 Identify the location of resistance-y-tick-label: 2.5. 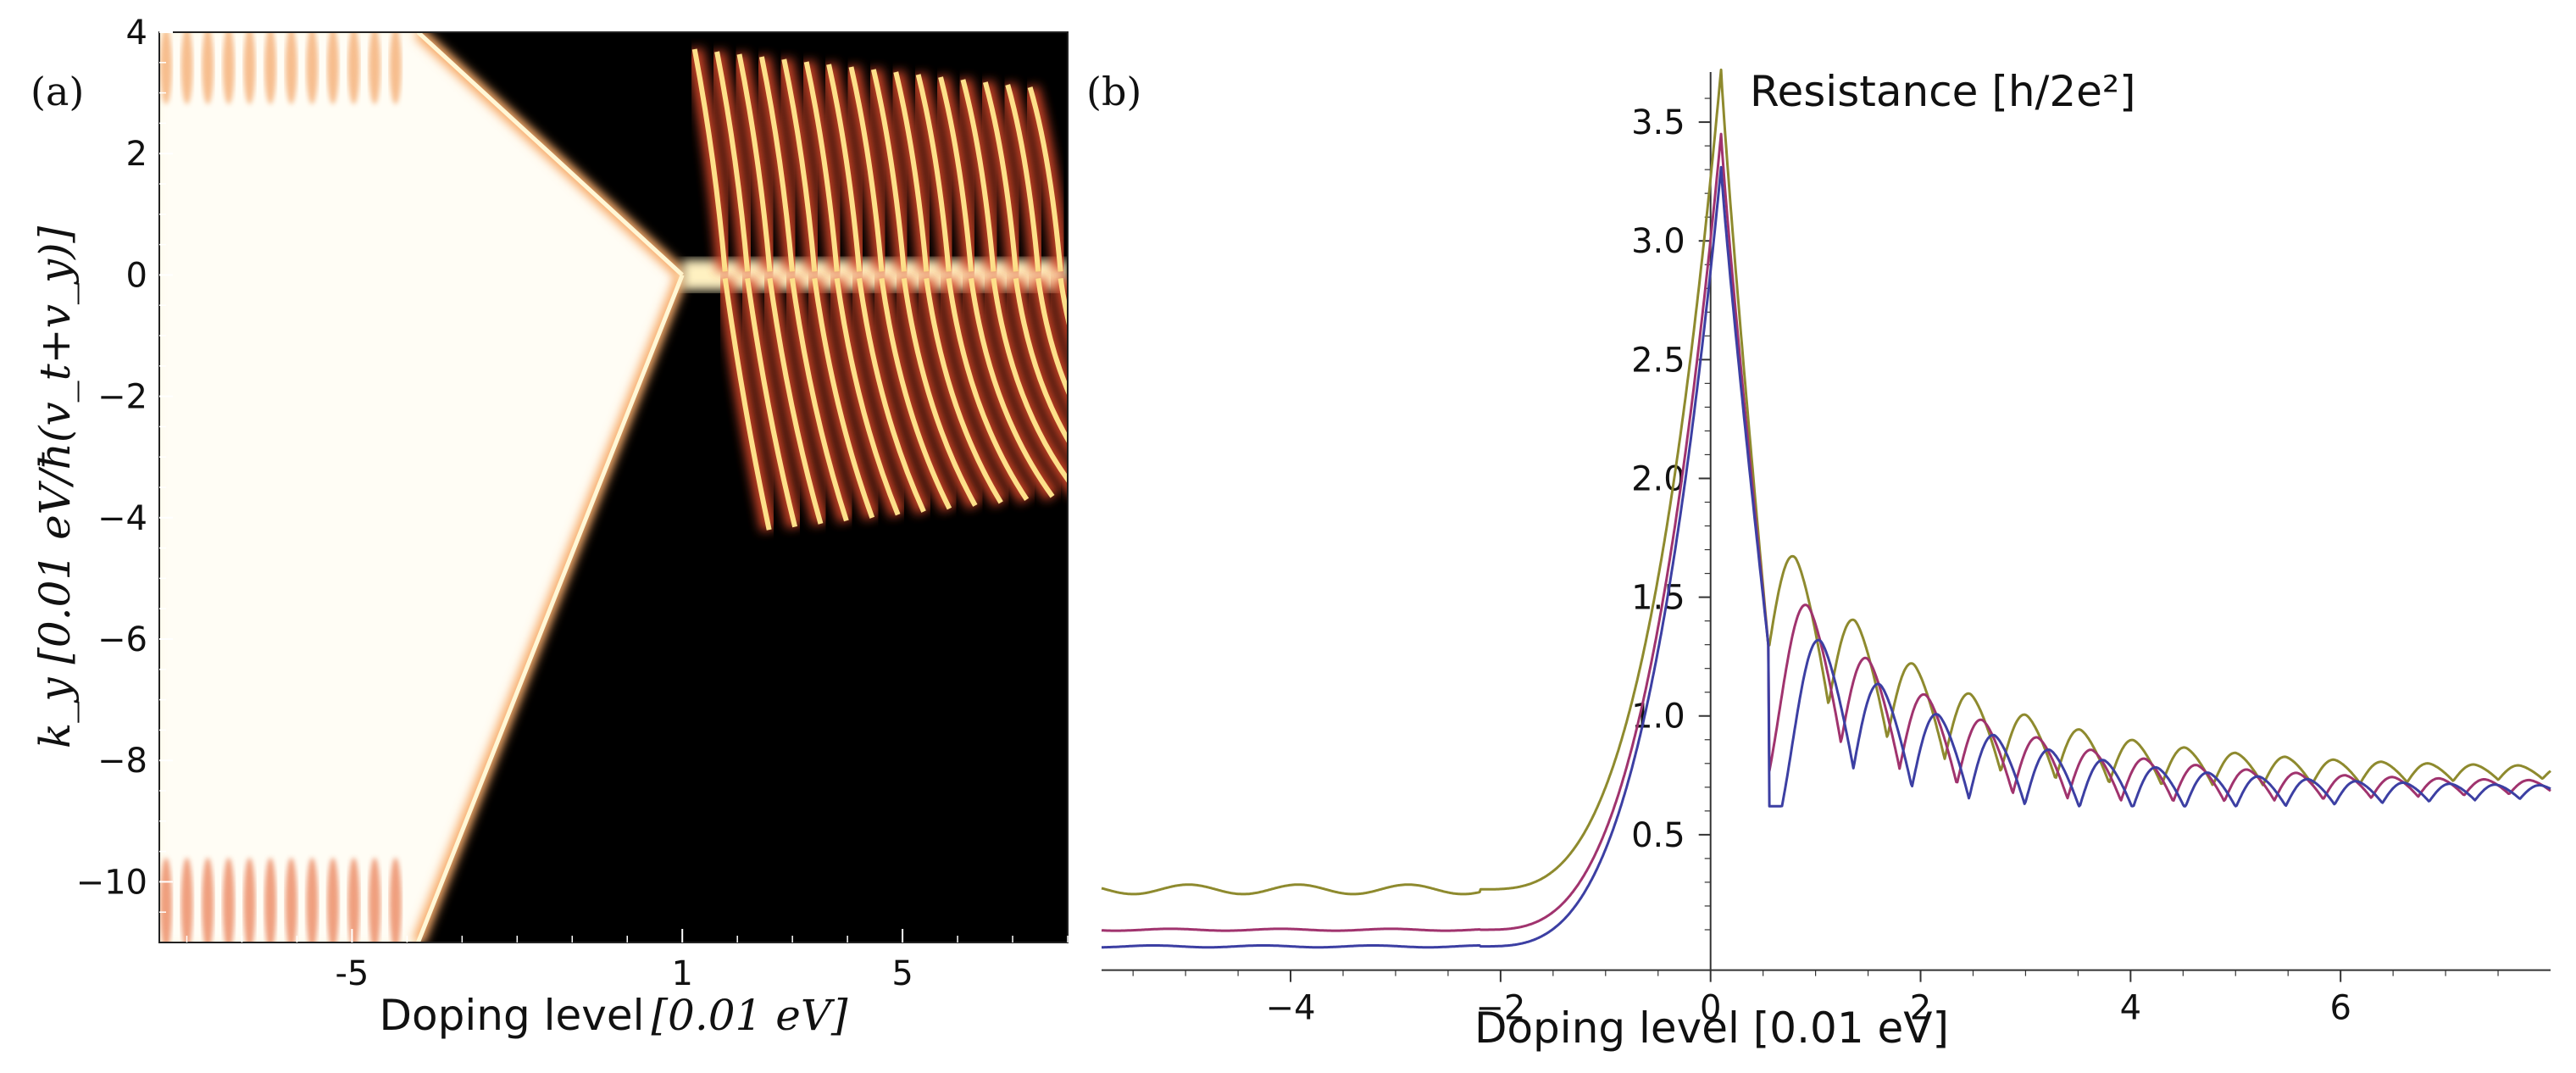
(1658, 360).